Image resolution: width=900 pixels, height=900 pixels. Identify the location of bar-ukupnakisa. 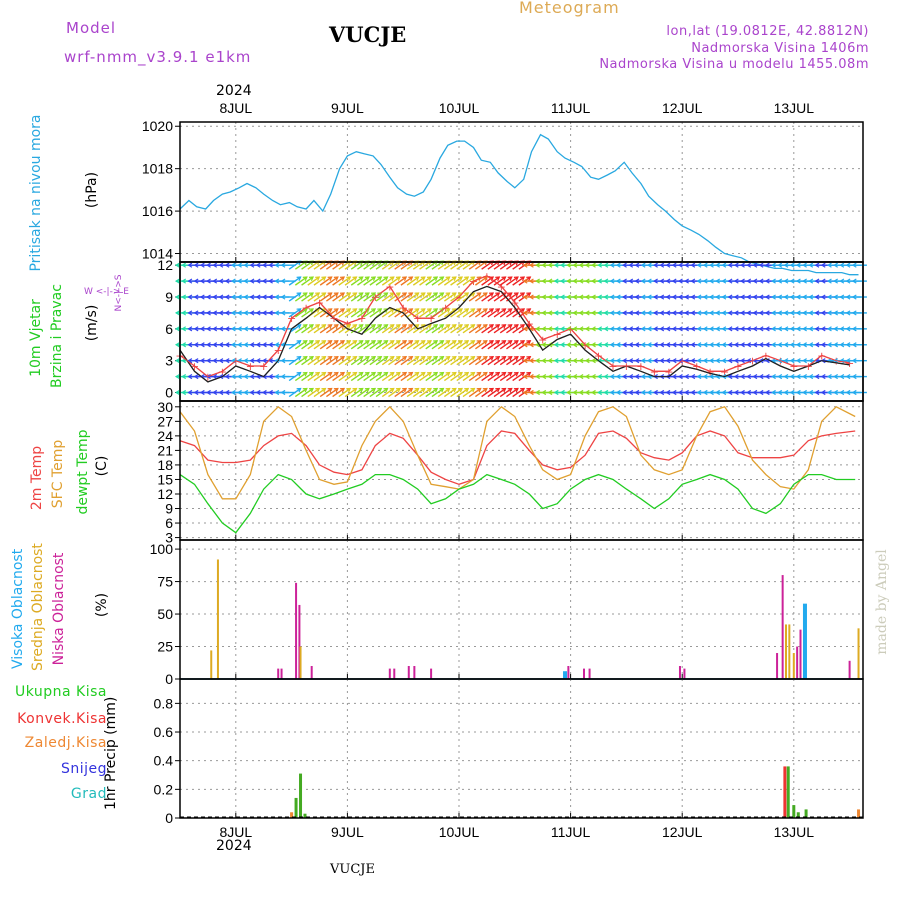
(305, 815).